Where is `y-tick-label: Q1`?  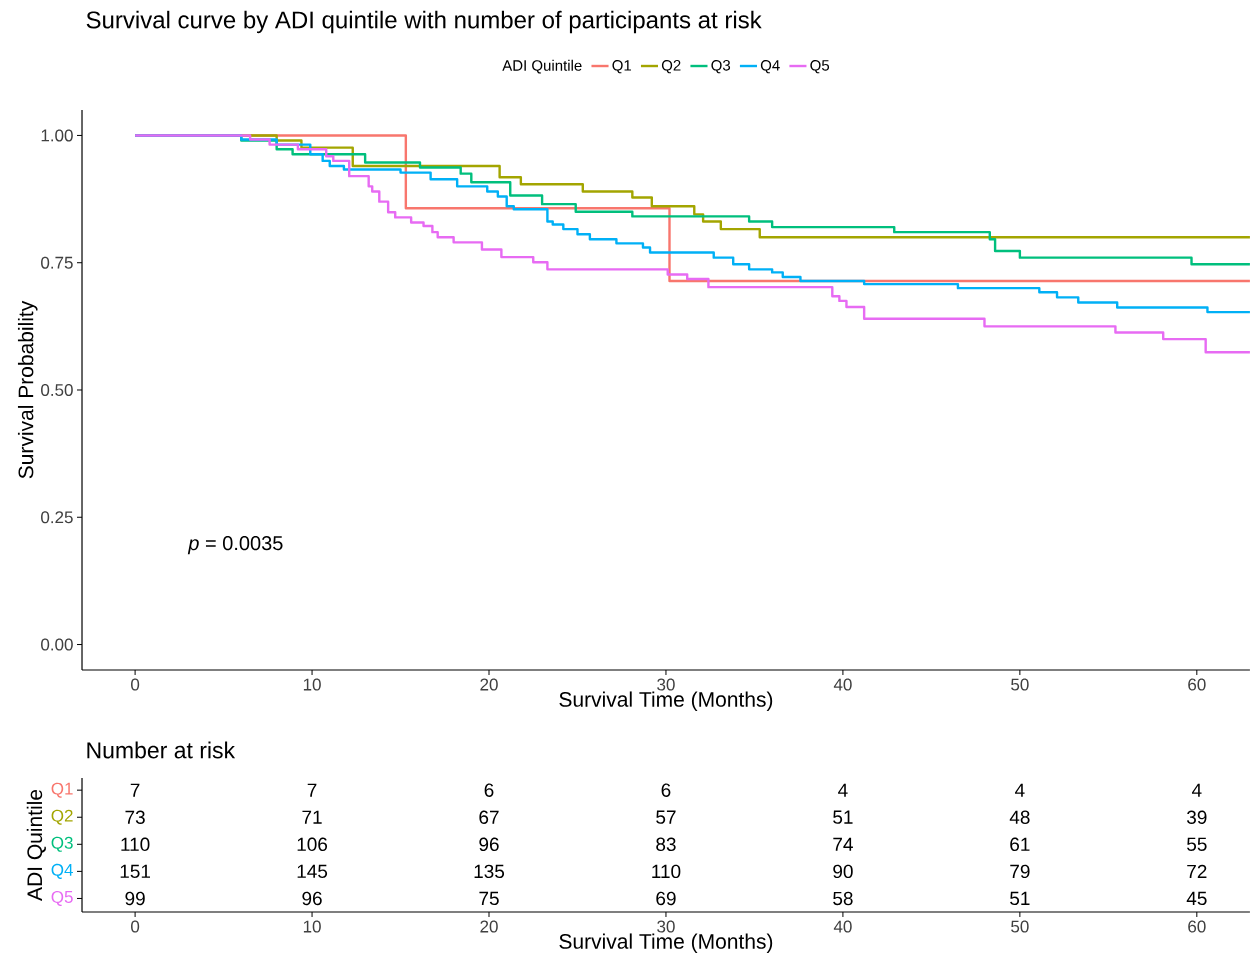
y-tick-label: Q1 is located at coordinates (62, 790).